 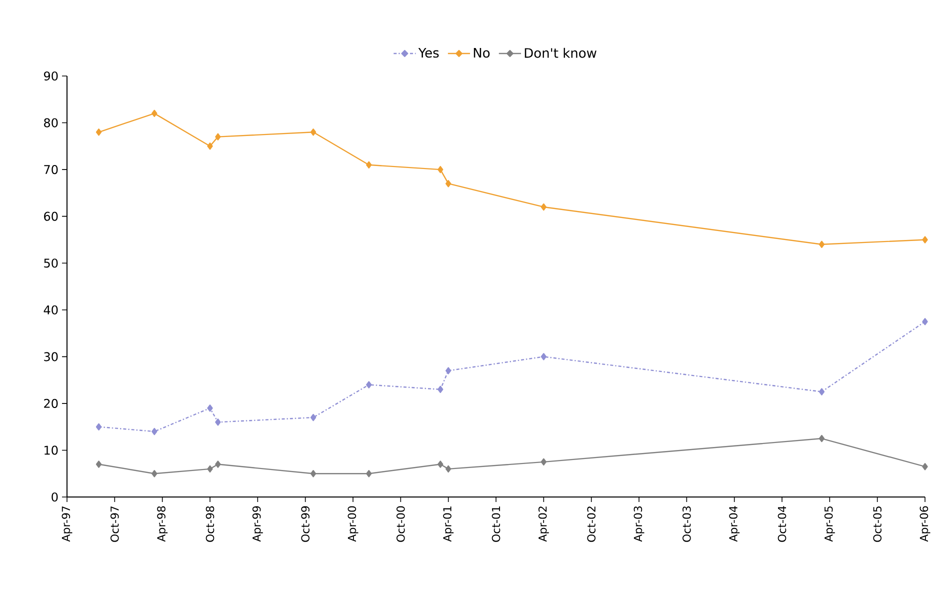 What do you see at coordinates (560, 53) in the screenshot?
I see `legend-label: Don't know` at bounding box center [560, 53].